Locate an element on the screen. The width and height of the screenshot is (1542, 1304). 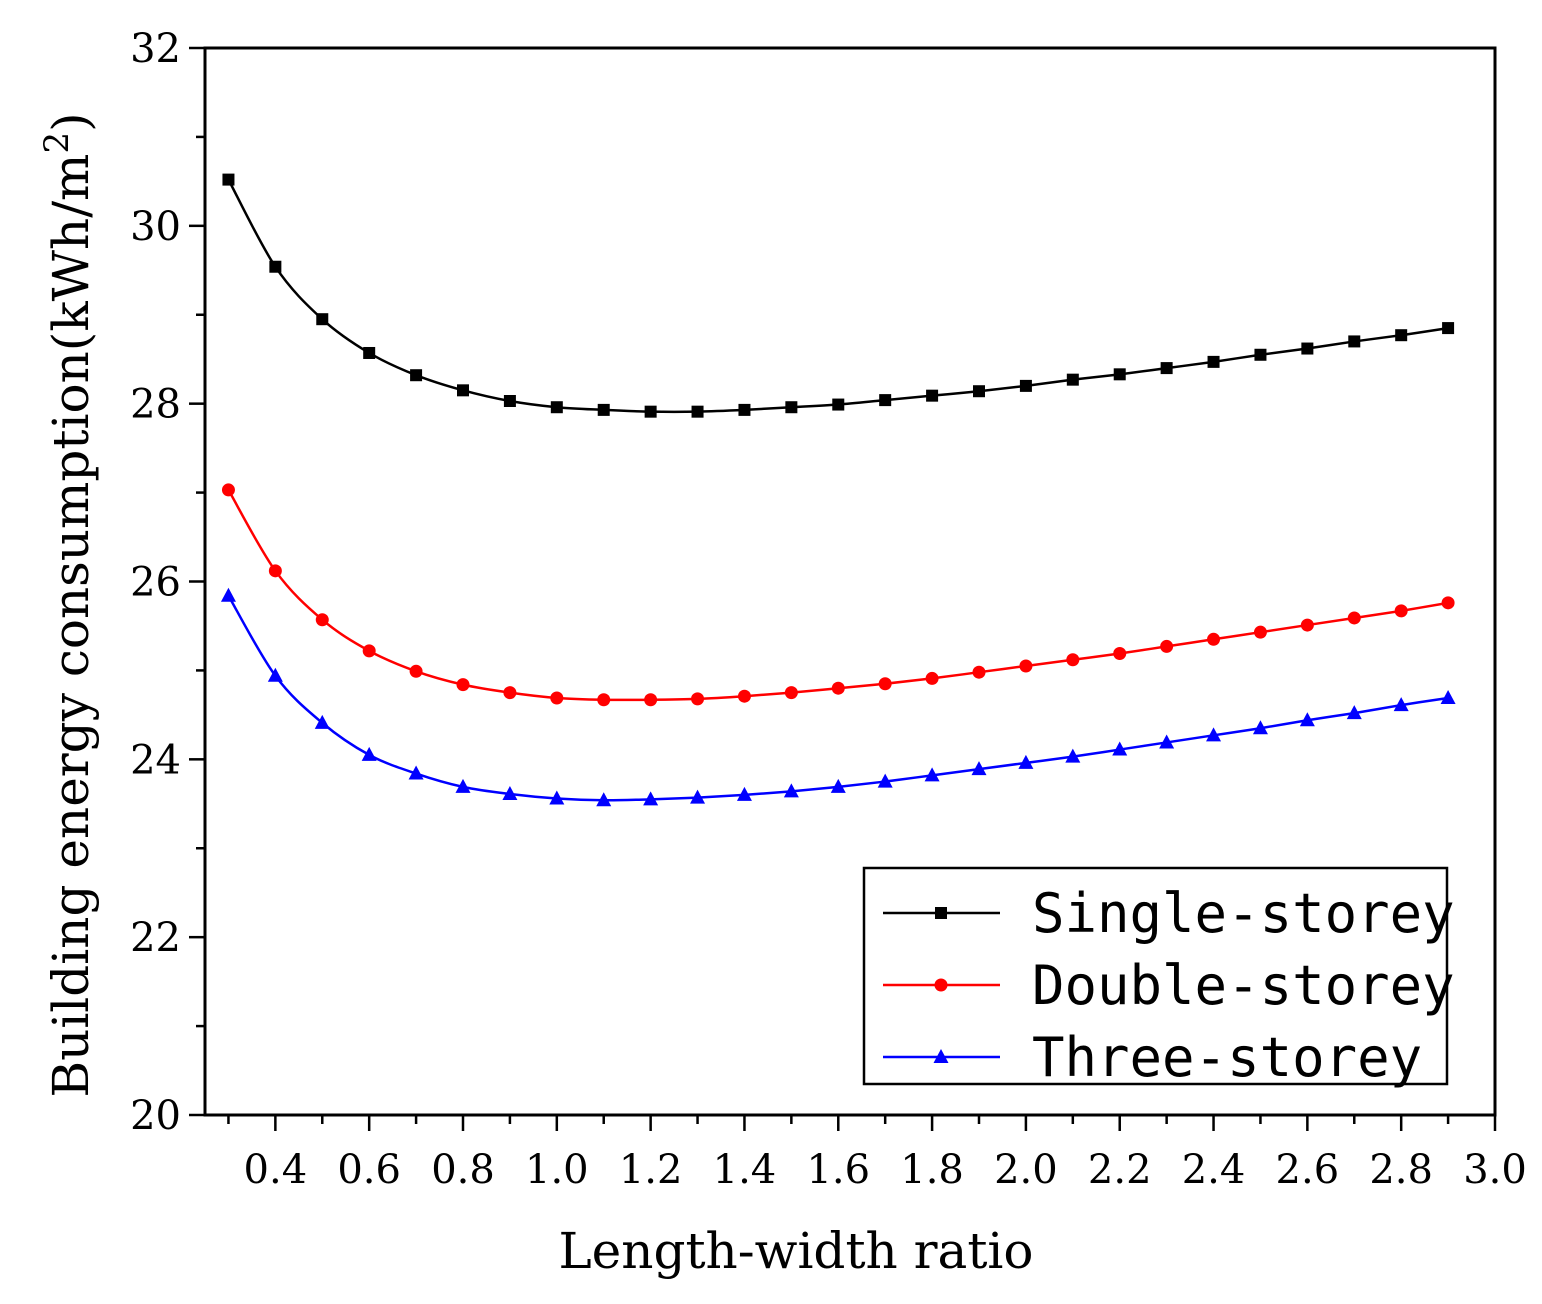
series-three-storey is located at coordinates (838, 697).